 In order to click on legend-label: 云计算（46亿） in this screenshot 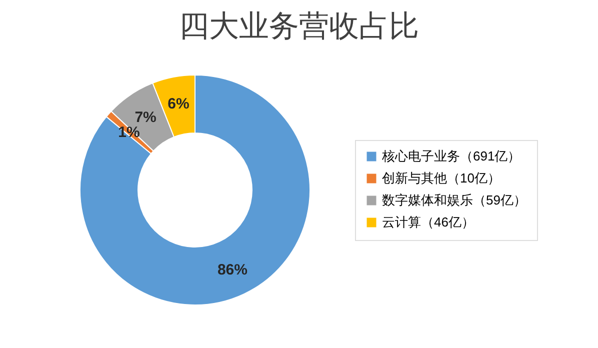, I will do `click(428, 222)`.